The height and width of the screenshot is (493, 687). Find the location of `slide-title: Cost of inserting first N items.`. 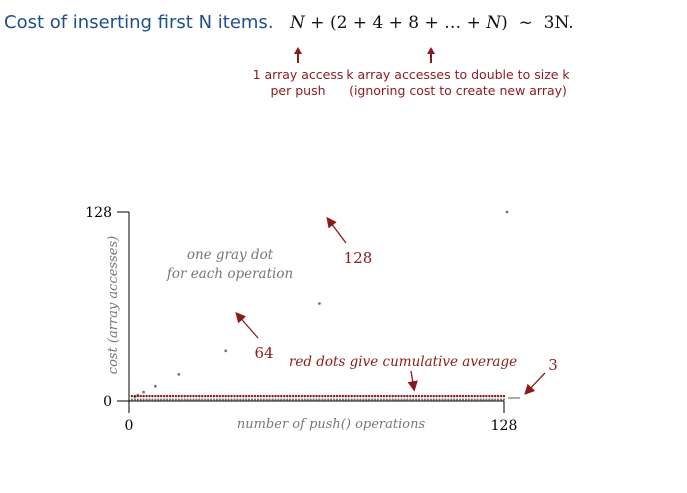

slide-title: Cost of inserting first N items. is located at coordinates (139, 22).